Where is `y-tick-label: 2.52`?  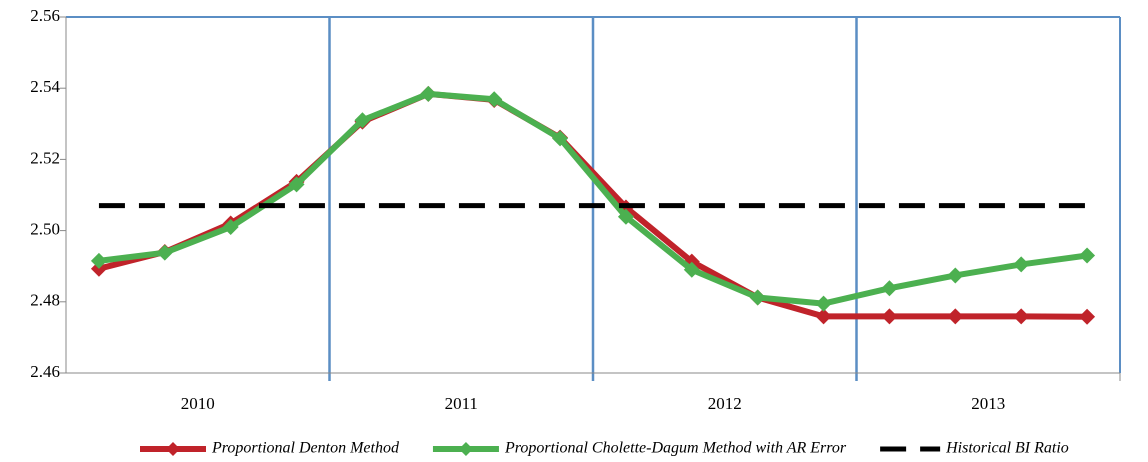 y-tick-label: 2.52 is located at coordinates (45, 157).